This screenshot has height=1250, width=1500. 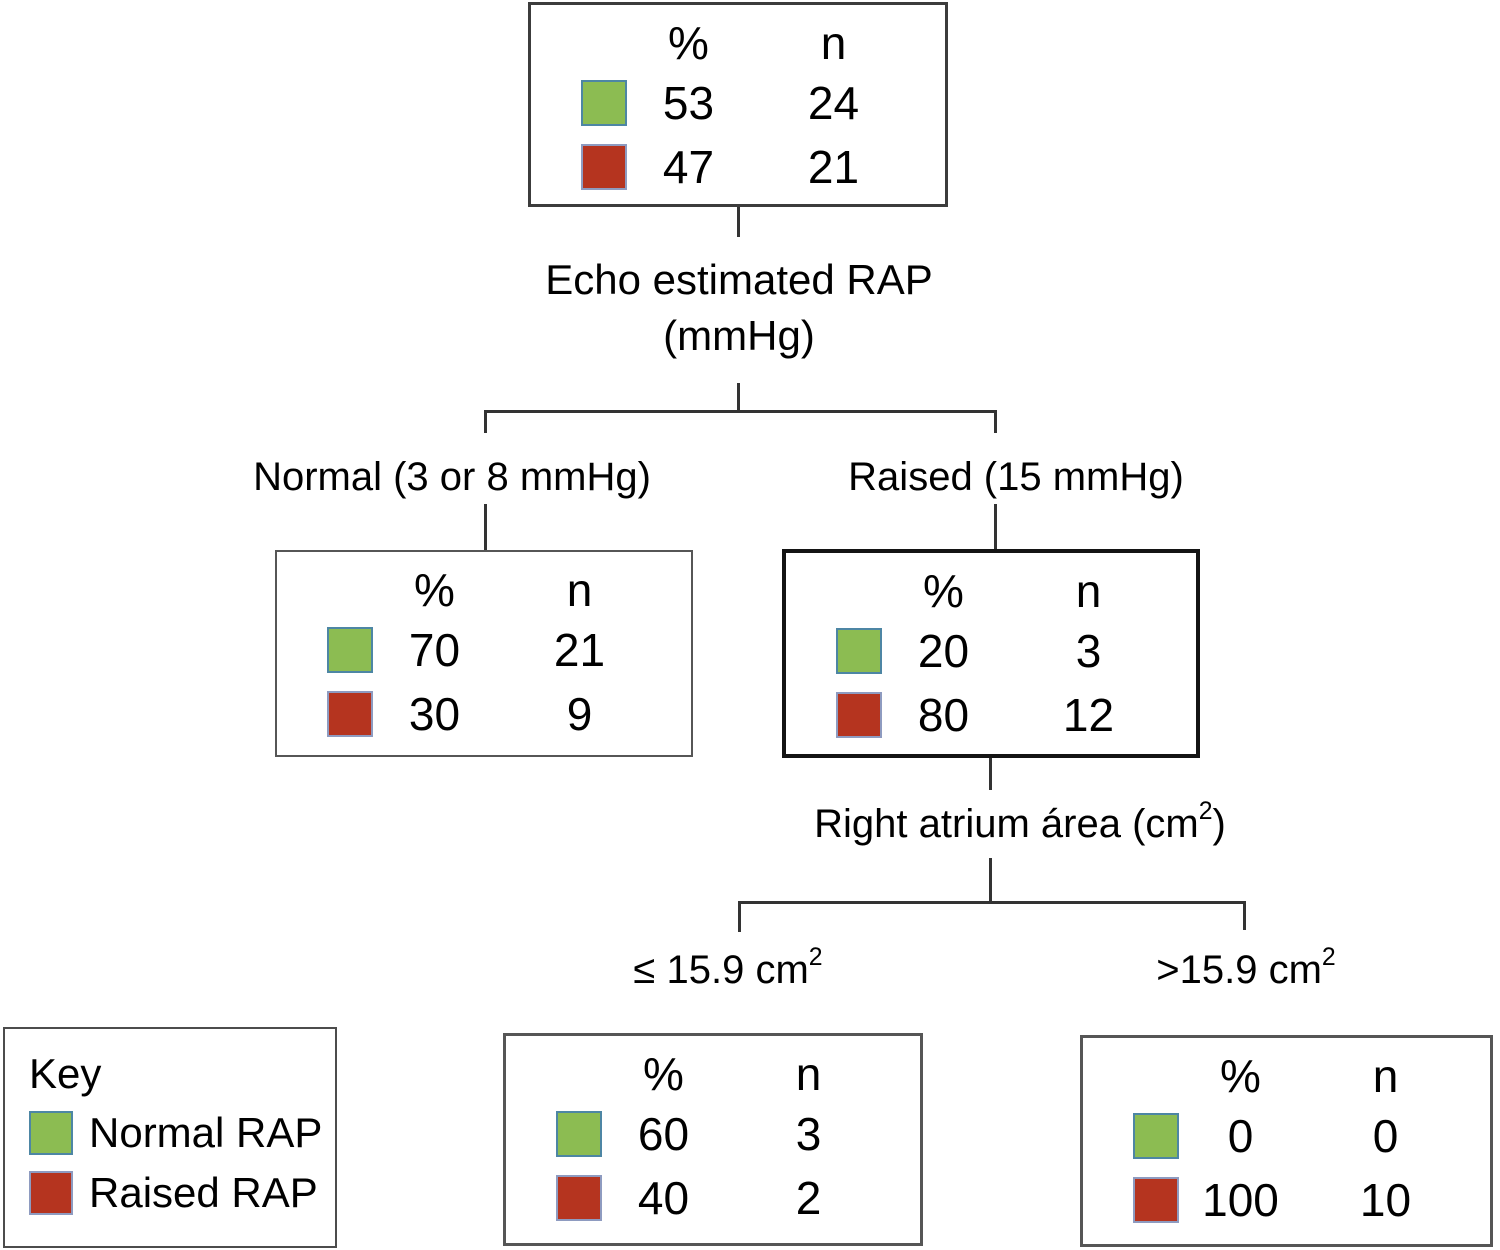 I want to click on n-value: 12, so click(x=1088, y=715).